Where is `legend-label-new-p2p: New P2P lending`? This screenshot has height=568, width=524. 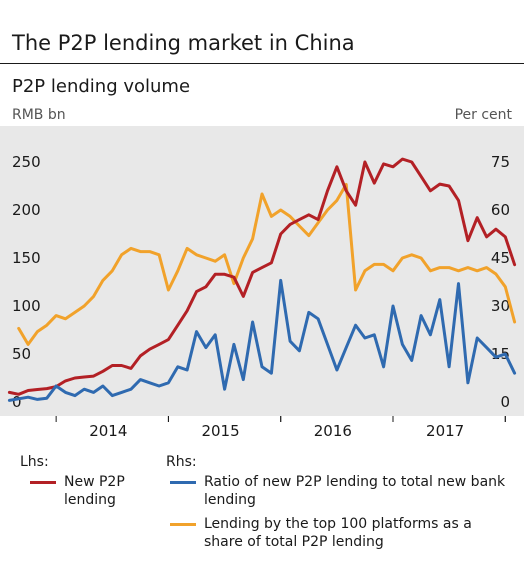 legend-label-new-p2p: New P2P lending is located at coordinates (94, 491).